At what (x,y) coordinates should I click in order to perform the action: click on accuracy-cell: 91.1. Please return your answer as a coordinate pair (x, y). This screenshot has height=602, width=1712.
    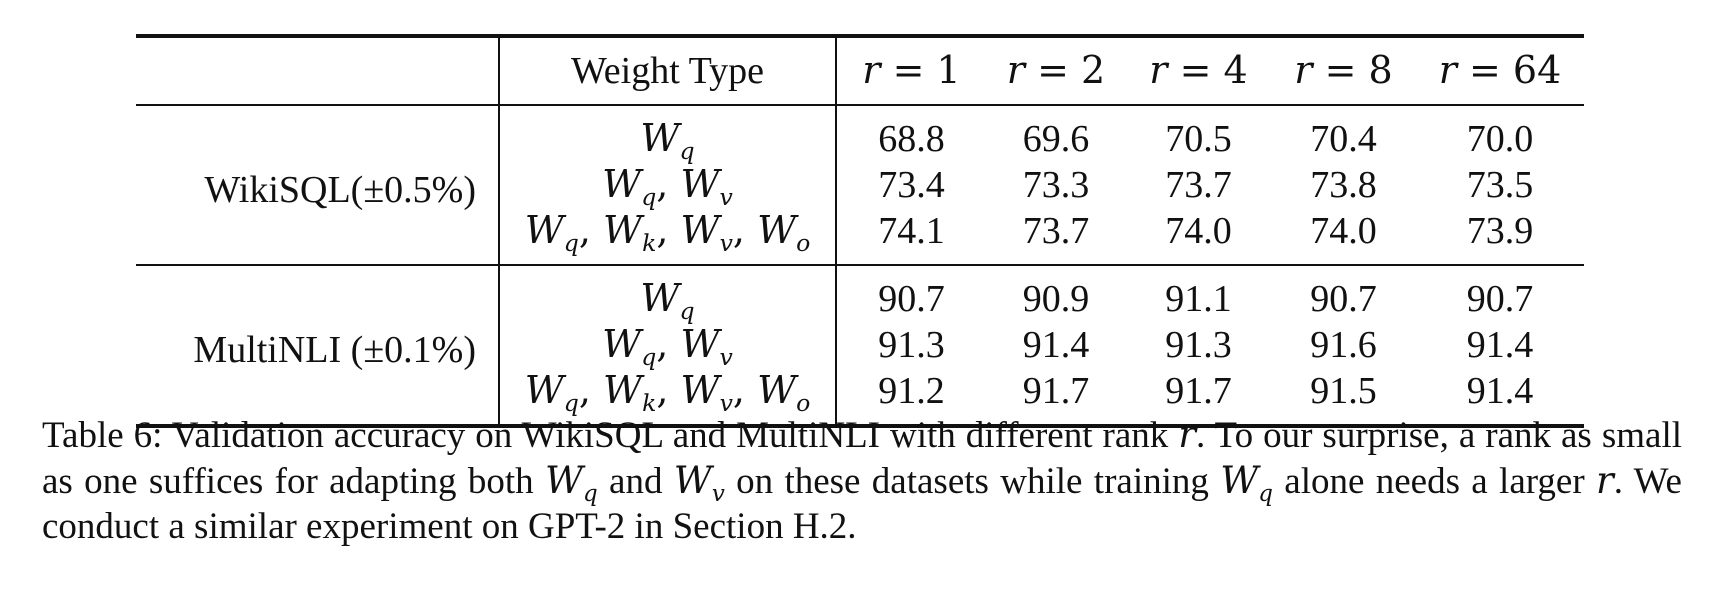
    Looking at the image, I should click on (1198, 298).